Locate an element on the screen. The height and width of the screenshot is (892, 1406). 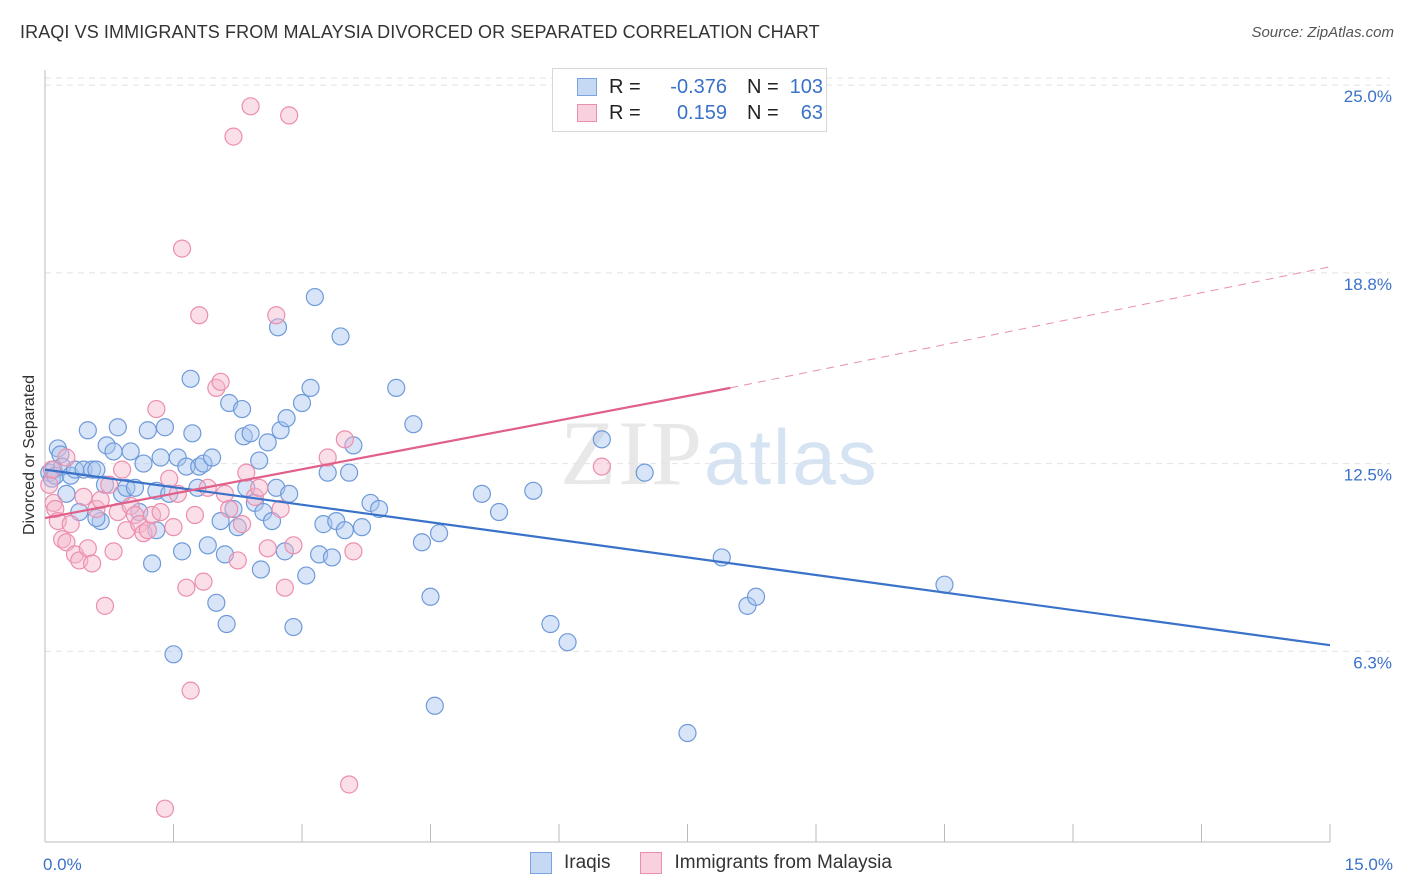
legend-row-iraqis: R = -0.376 N = 103 is located at coordinates (700, 87).